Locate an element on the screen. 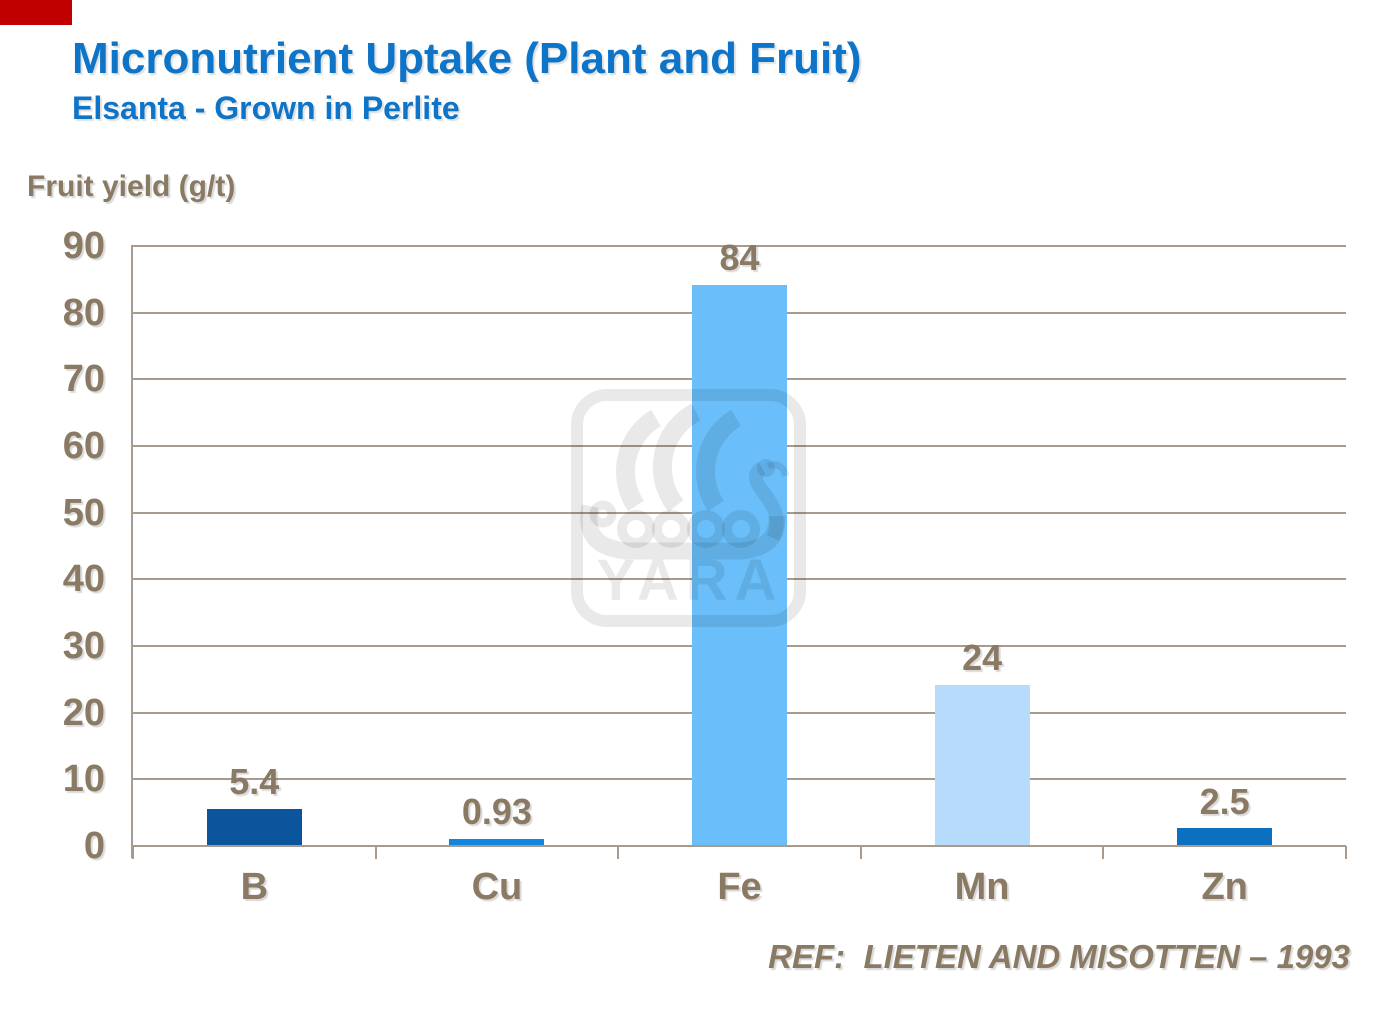  y-axis-title: Fruit yield (g/t) is located at coordinates (131, 186).